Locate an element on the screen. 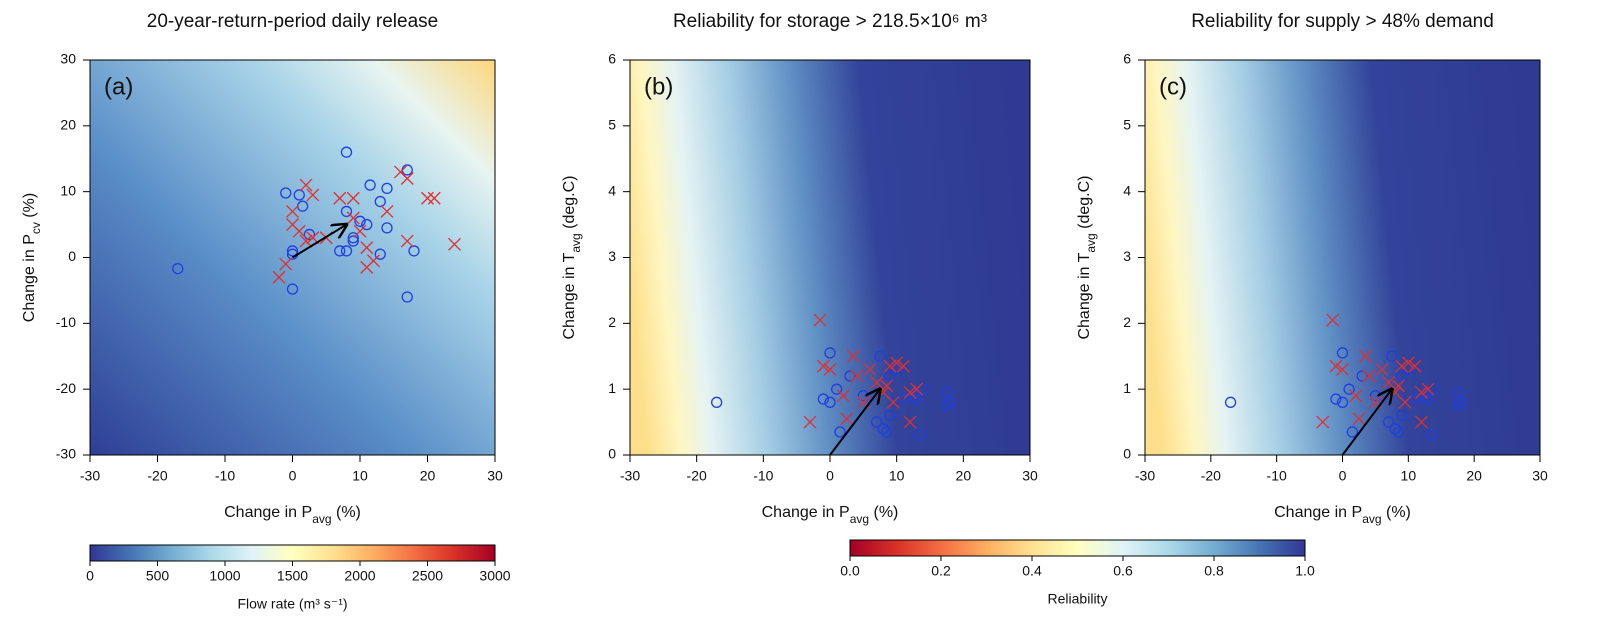 The height and width of the screenshot is (643, 1615). colorbar is located at coordinates (1077, 548).